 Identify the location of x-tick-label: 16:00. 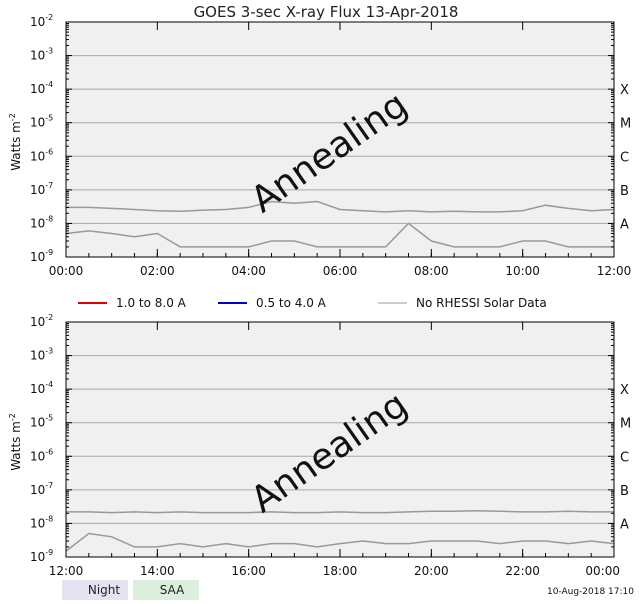
(248, 571).